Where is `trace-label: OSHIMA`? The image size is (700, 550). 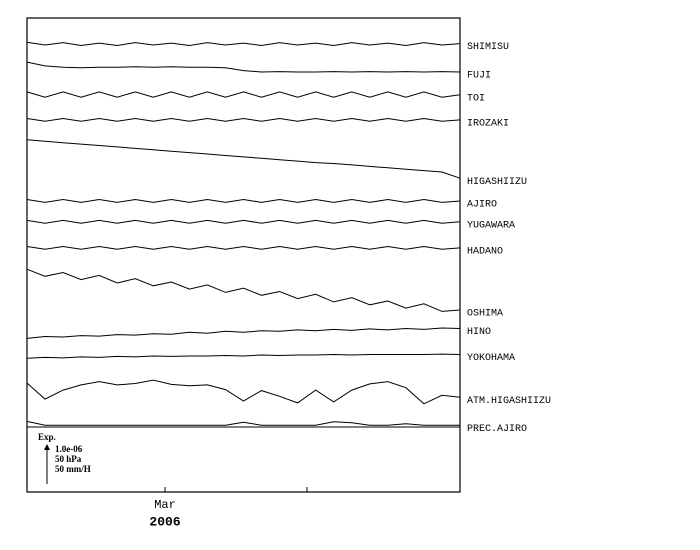
trace-label: OSHIMA is located at coordinates (485, 314).